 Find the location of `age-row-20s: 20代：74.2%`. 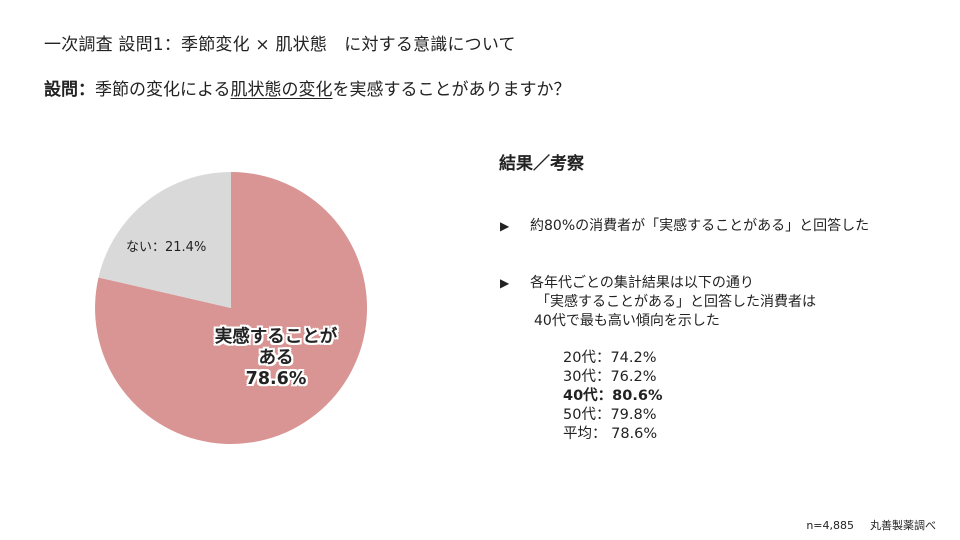

age-row-20s: 20代：74.2% is located at coordinates (610, 358).